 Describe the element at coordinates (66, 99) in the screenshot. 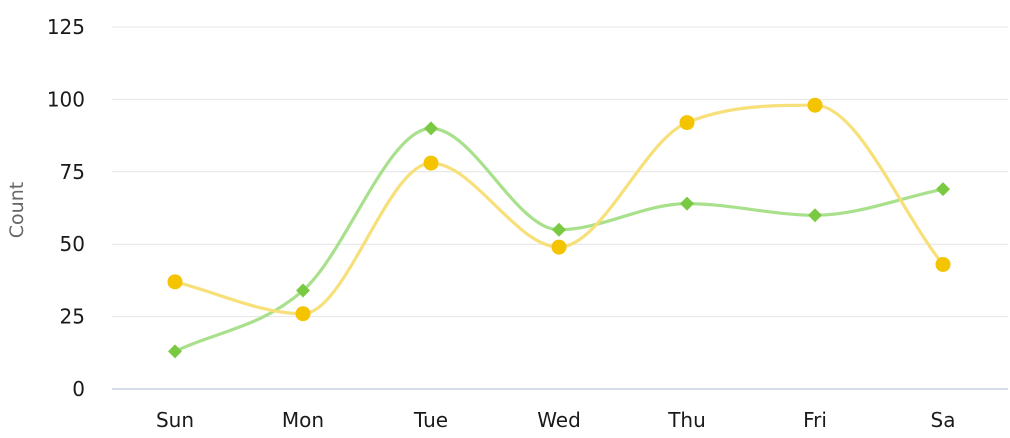

I see `y-tick-label: 100` at that location.